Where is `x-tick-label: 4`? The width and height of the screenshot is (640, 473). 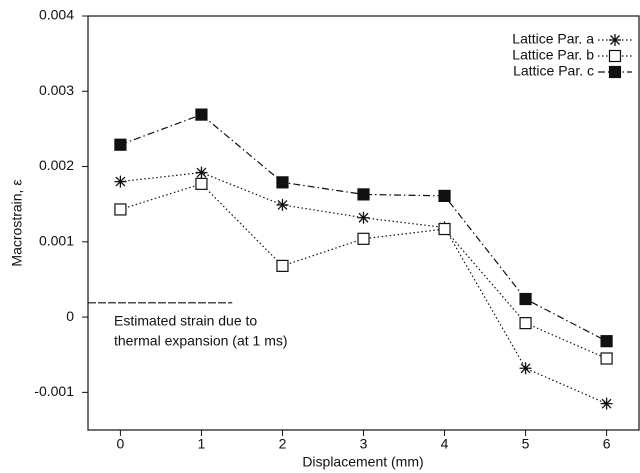 x-tick-label: 4 is located at coordinates (445, 444).